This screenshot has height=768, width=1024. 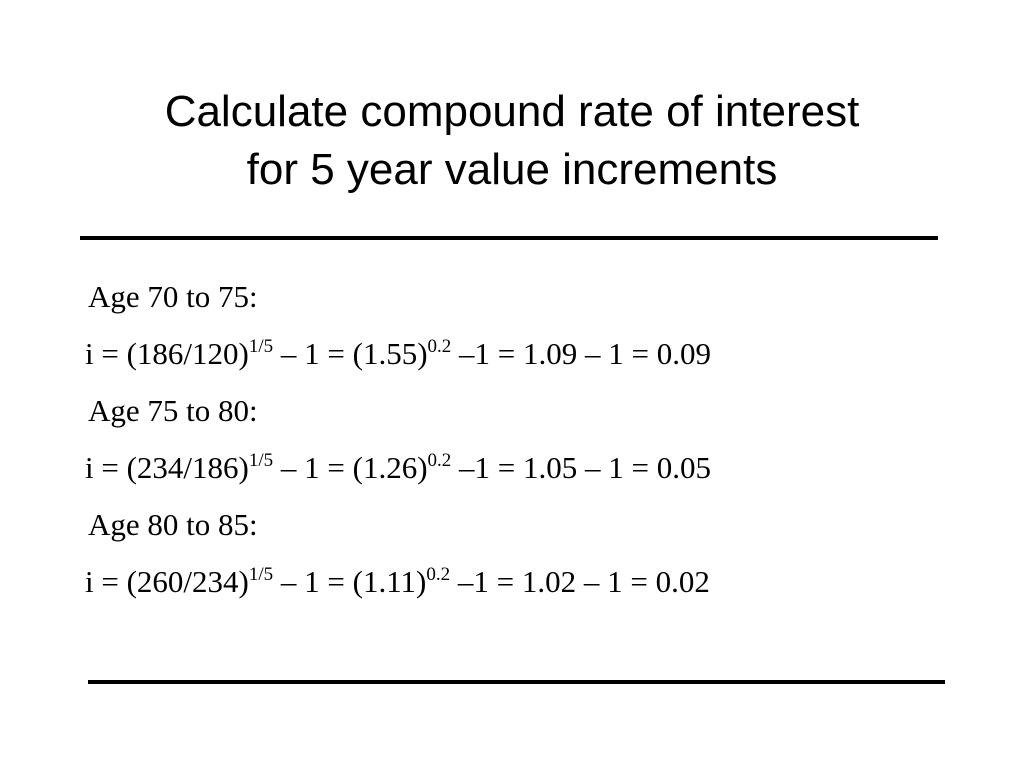 What do you see at coordinates (350, 467) in the screenshot?
I see `formula-text: – 1 = (1.26)` at bounding box center [350, 467].